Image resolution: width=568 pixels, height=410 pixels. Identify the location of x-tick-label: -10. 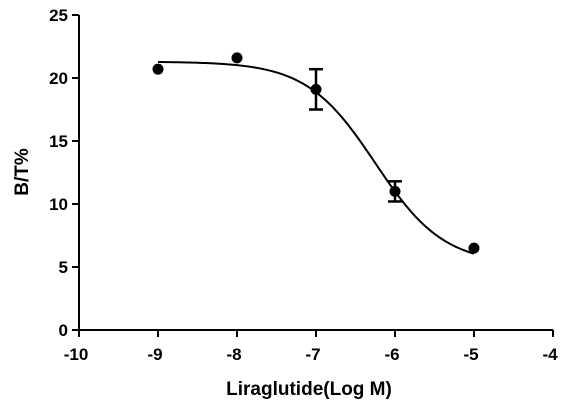
(76, 354).